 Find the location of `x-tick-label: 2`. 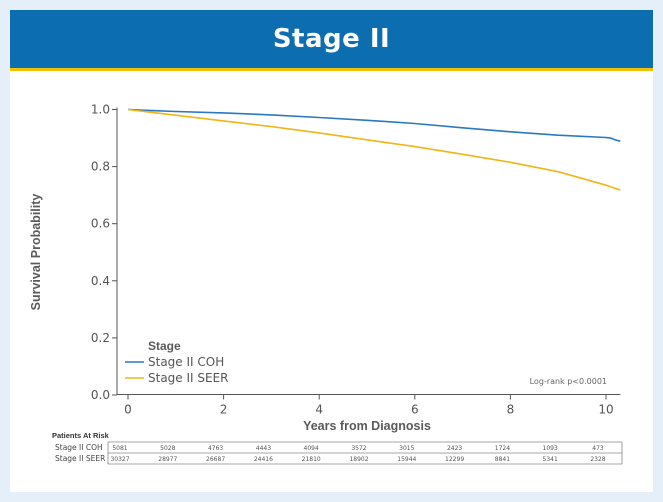

x-tick-label: 2 is located at coordinates (224, 410).